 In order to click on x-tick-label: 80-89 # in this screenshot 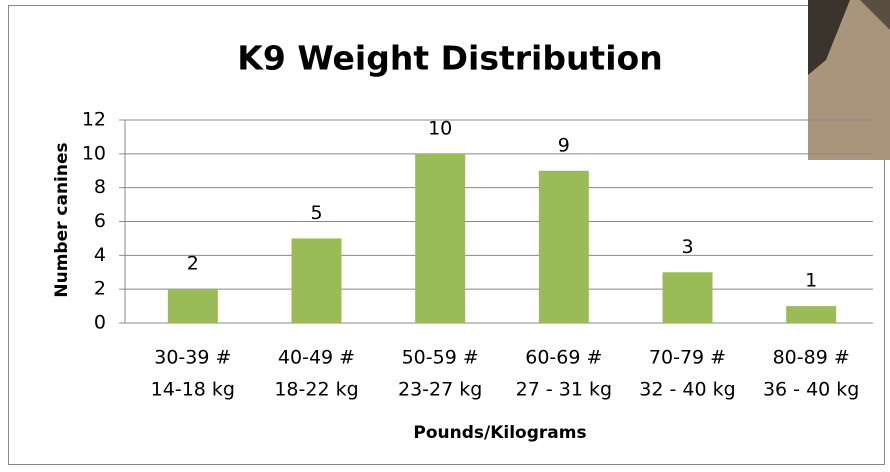, I will do `click(811, 358)`.